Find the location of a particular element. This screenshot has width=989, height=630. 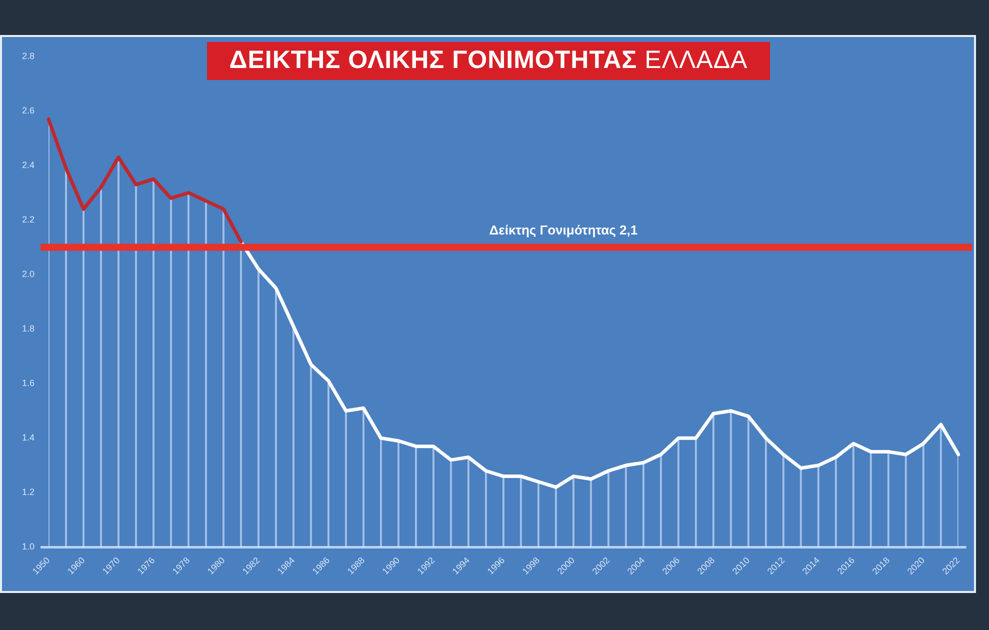

y-tick-label: 1.8 is located at coordinates (28, 329).